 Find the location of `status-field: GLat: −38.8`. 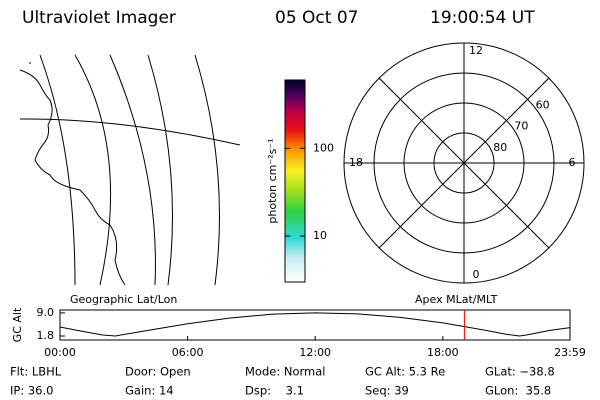

status-field: GLat: −38.8 is located at coordinates (520, 372).